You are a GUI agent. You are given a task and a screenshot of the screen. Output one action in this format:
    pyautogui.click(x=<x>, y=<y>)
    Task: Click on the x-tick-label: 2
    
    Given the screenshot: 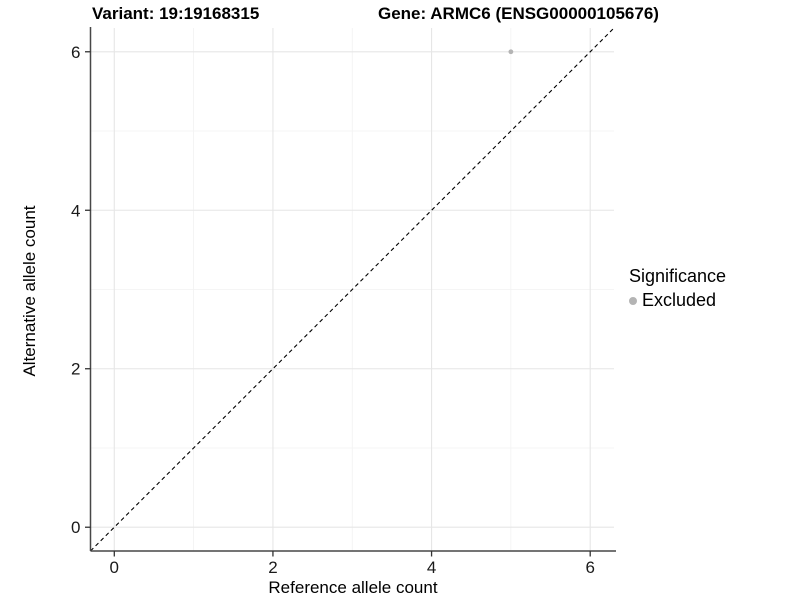 What is the action you would take?
    pyautogui.click(x=272, y=567)
    